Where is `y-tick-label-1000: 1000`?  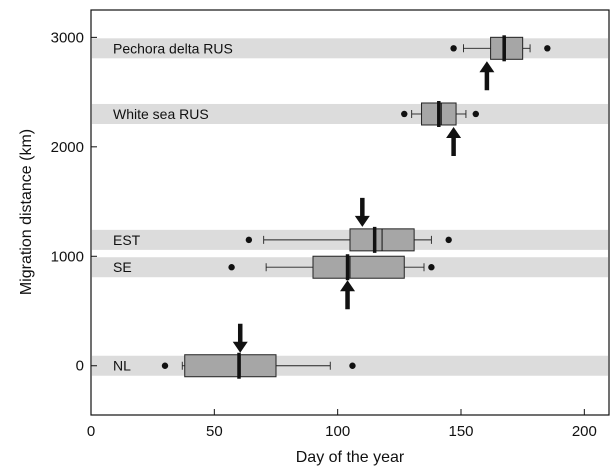 y-tick-label-1000: 1000 is located at coordinates (67, 256).